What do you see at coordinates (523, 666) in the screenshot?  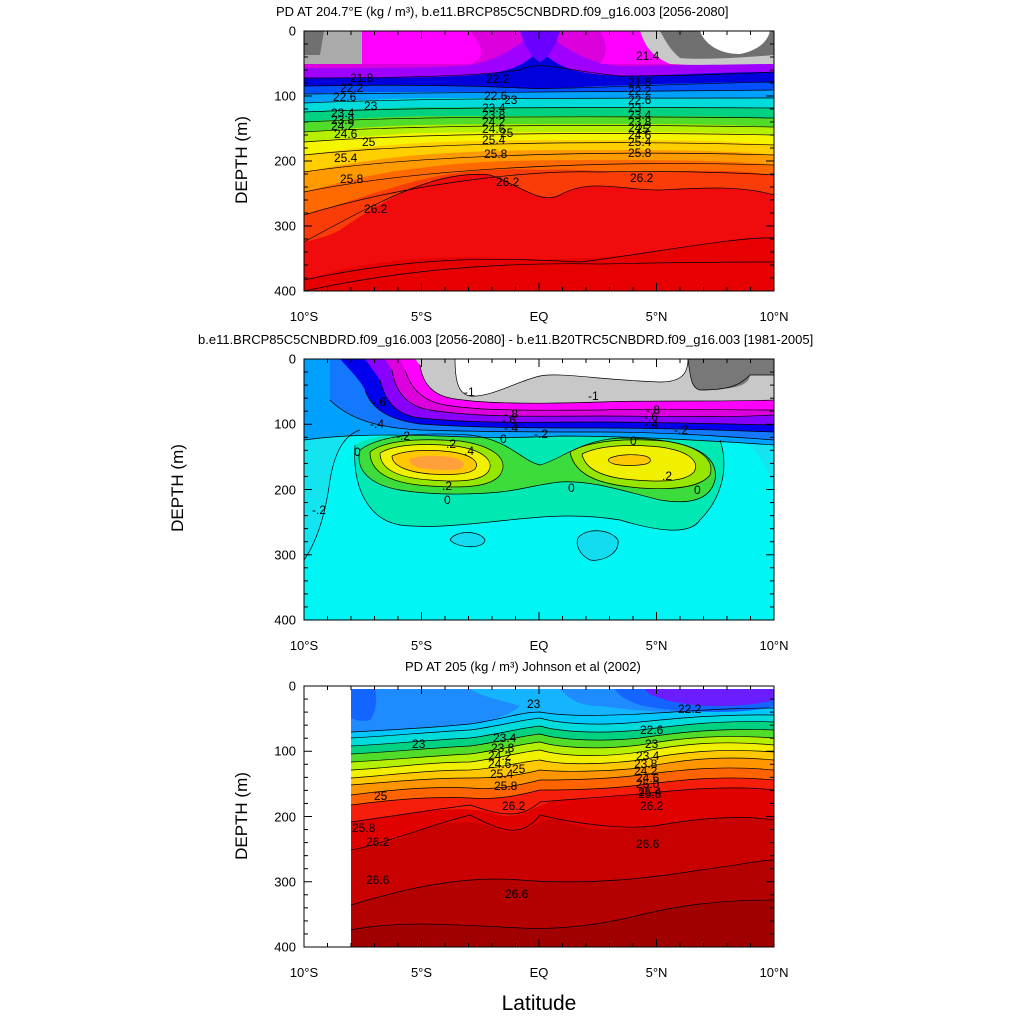 I see `panel3-title: PD AT 205 (kg / m³) Johnson et al (2002)` at bounding box center [523, 666].